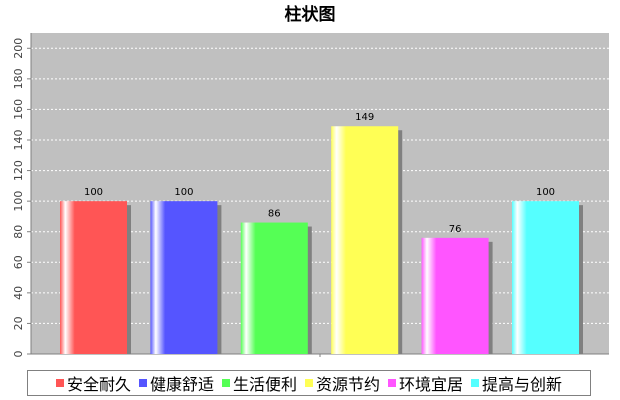  I want to click on legend-item: 安全耐久, so click(93, 383).